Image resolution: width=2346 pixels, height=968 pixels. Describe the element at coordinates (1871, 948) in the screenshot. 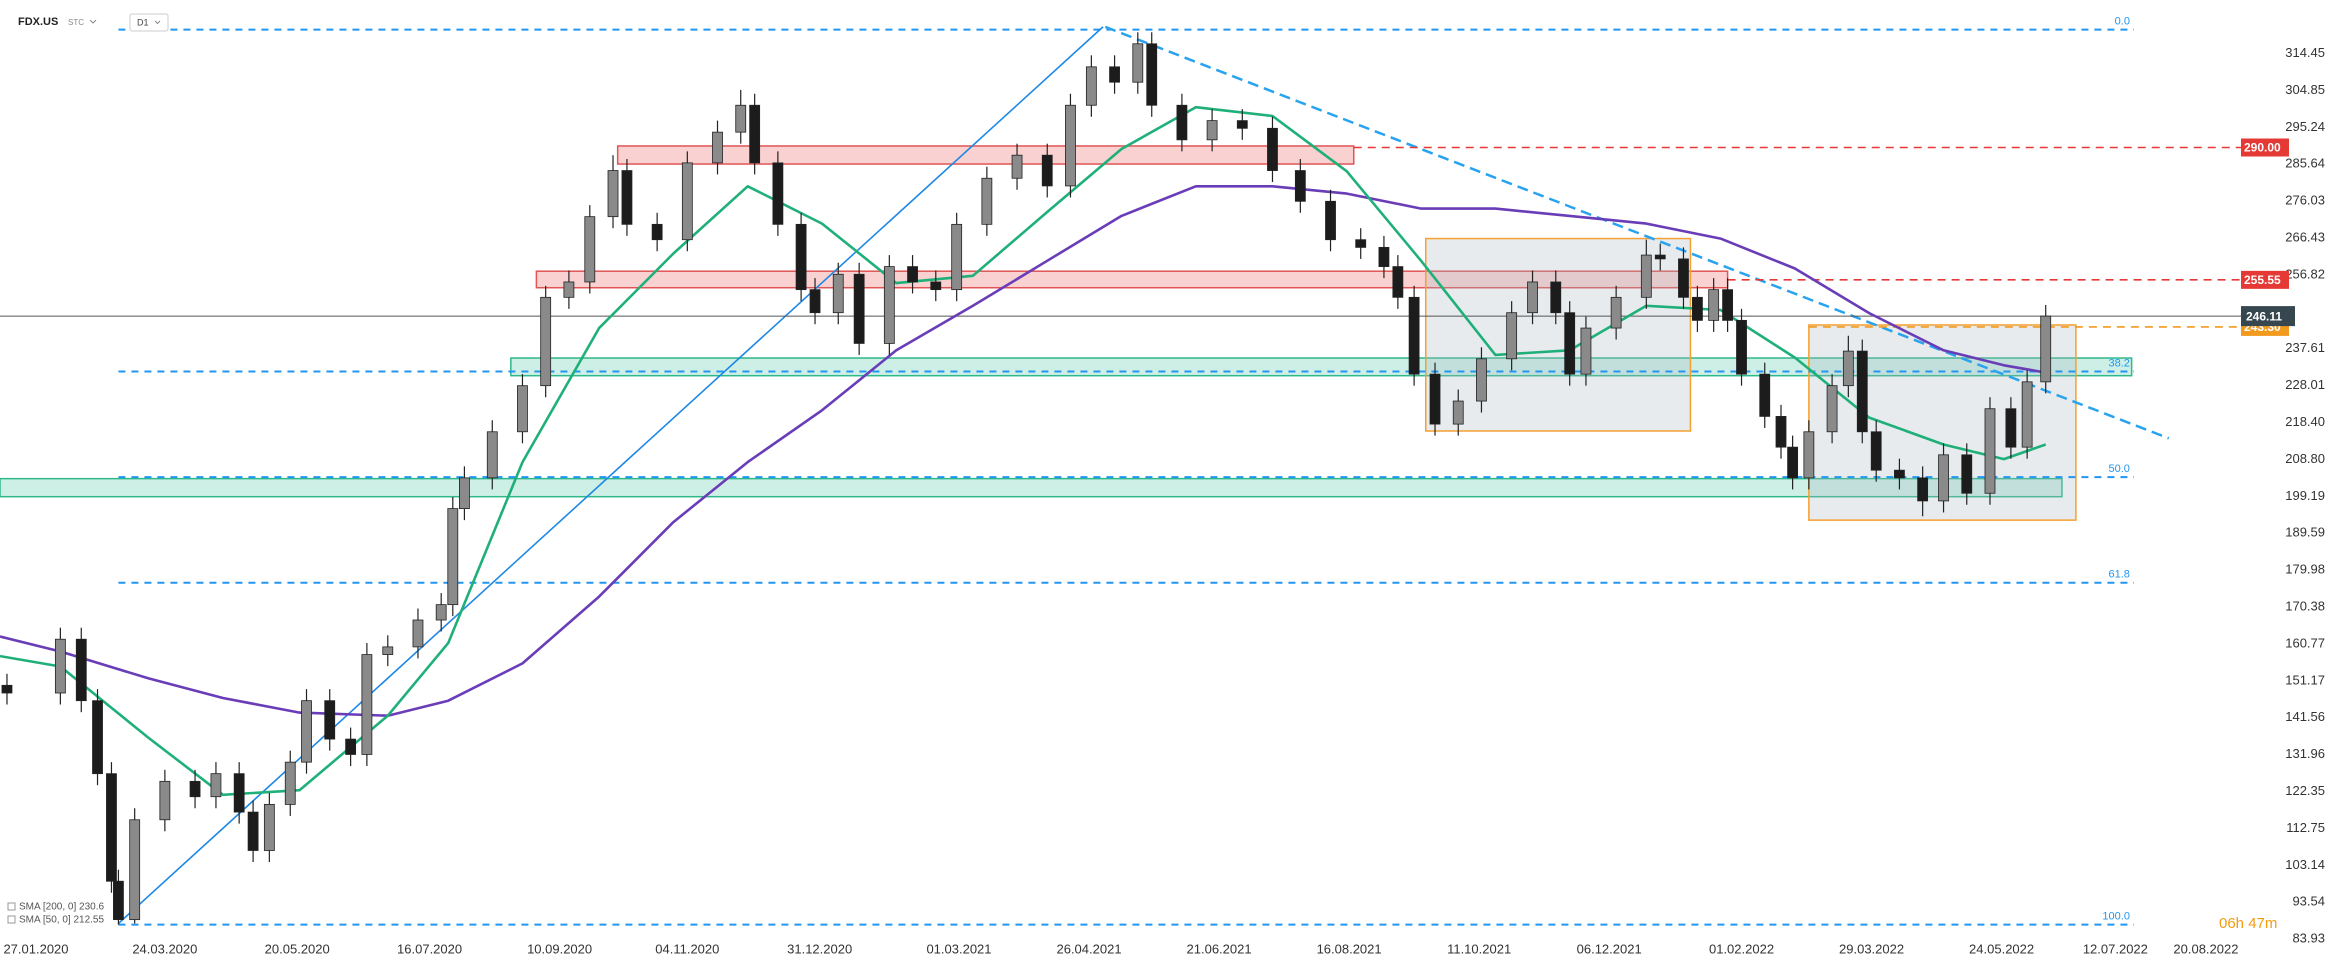

I see `x-tick-label: 29.03.2022` at that location.